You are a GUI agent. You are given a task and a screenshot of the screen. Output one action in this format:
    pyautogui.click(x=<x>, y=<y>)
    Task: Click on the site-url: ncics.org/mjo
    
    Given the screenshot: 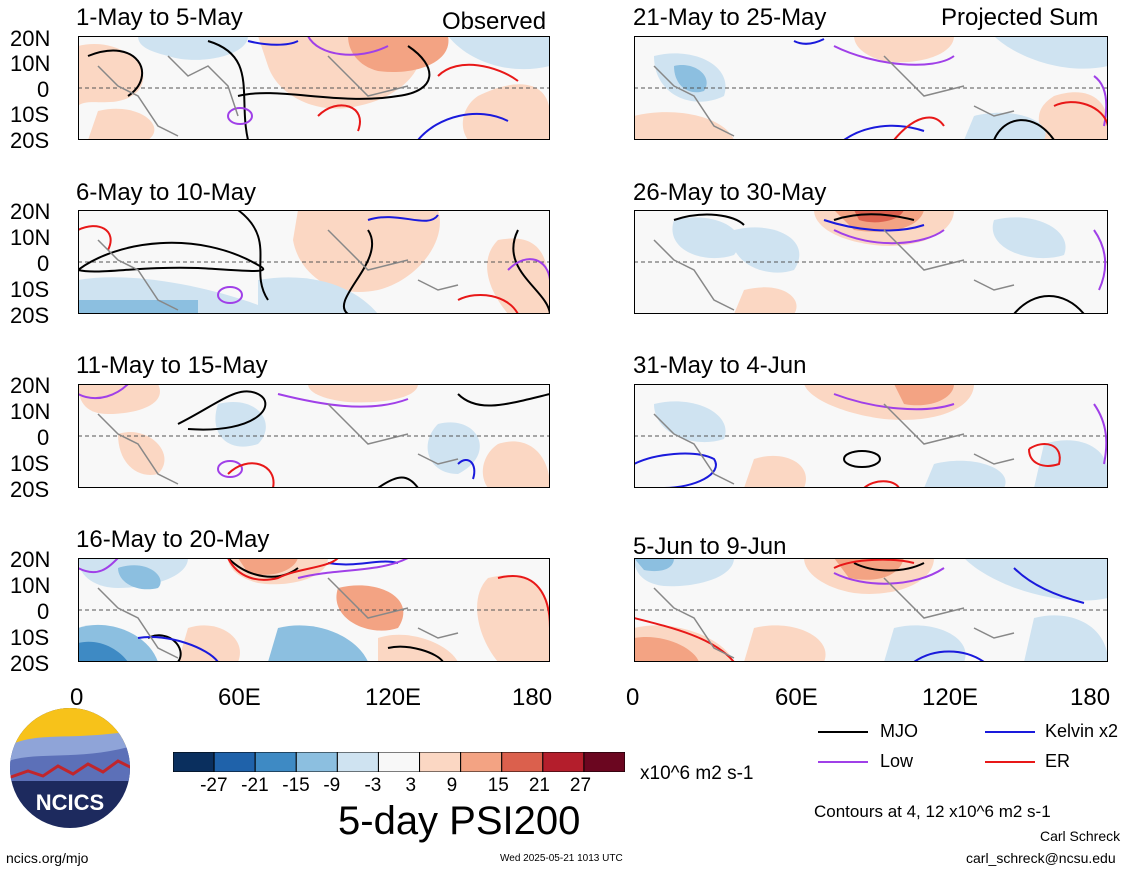 What is the action you would take?
    pyautogui.click(x=47, y=858)
    